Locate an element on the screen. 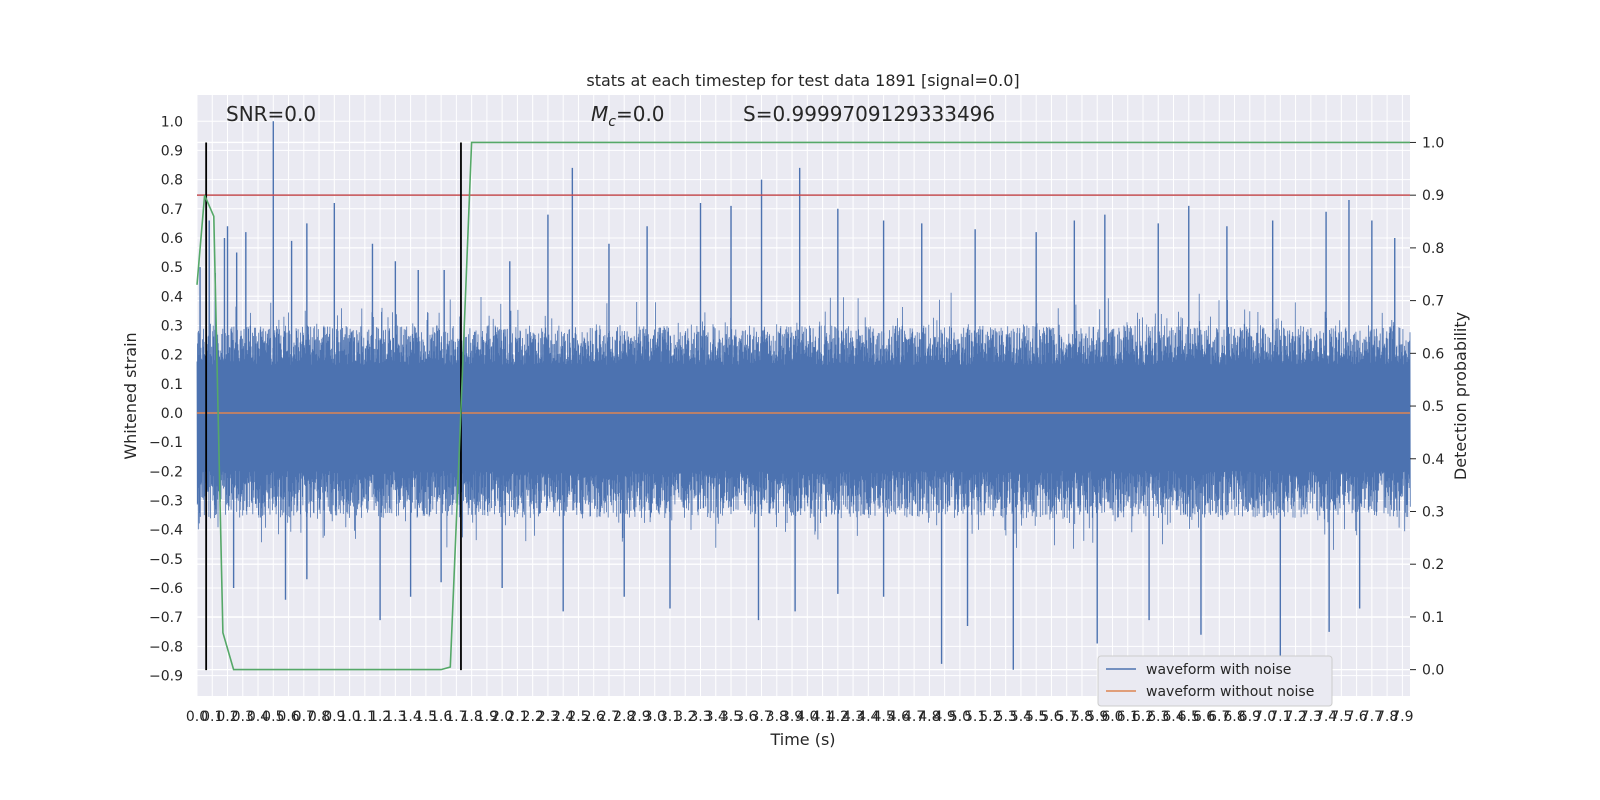 This screenshot has width=1600, height=800. y-tick-label-right: 0.3 is located at coordinates (1433, 512).